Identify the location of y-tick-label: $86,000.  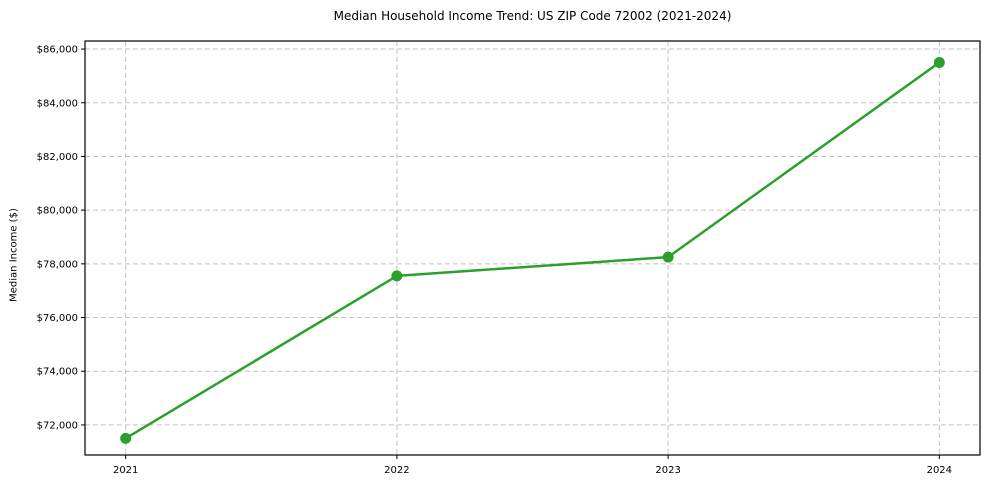
(57, 50).